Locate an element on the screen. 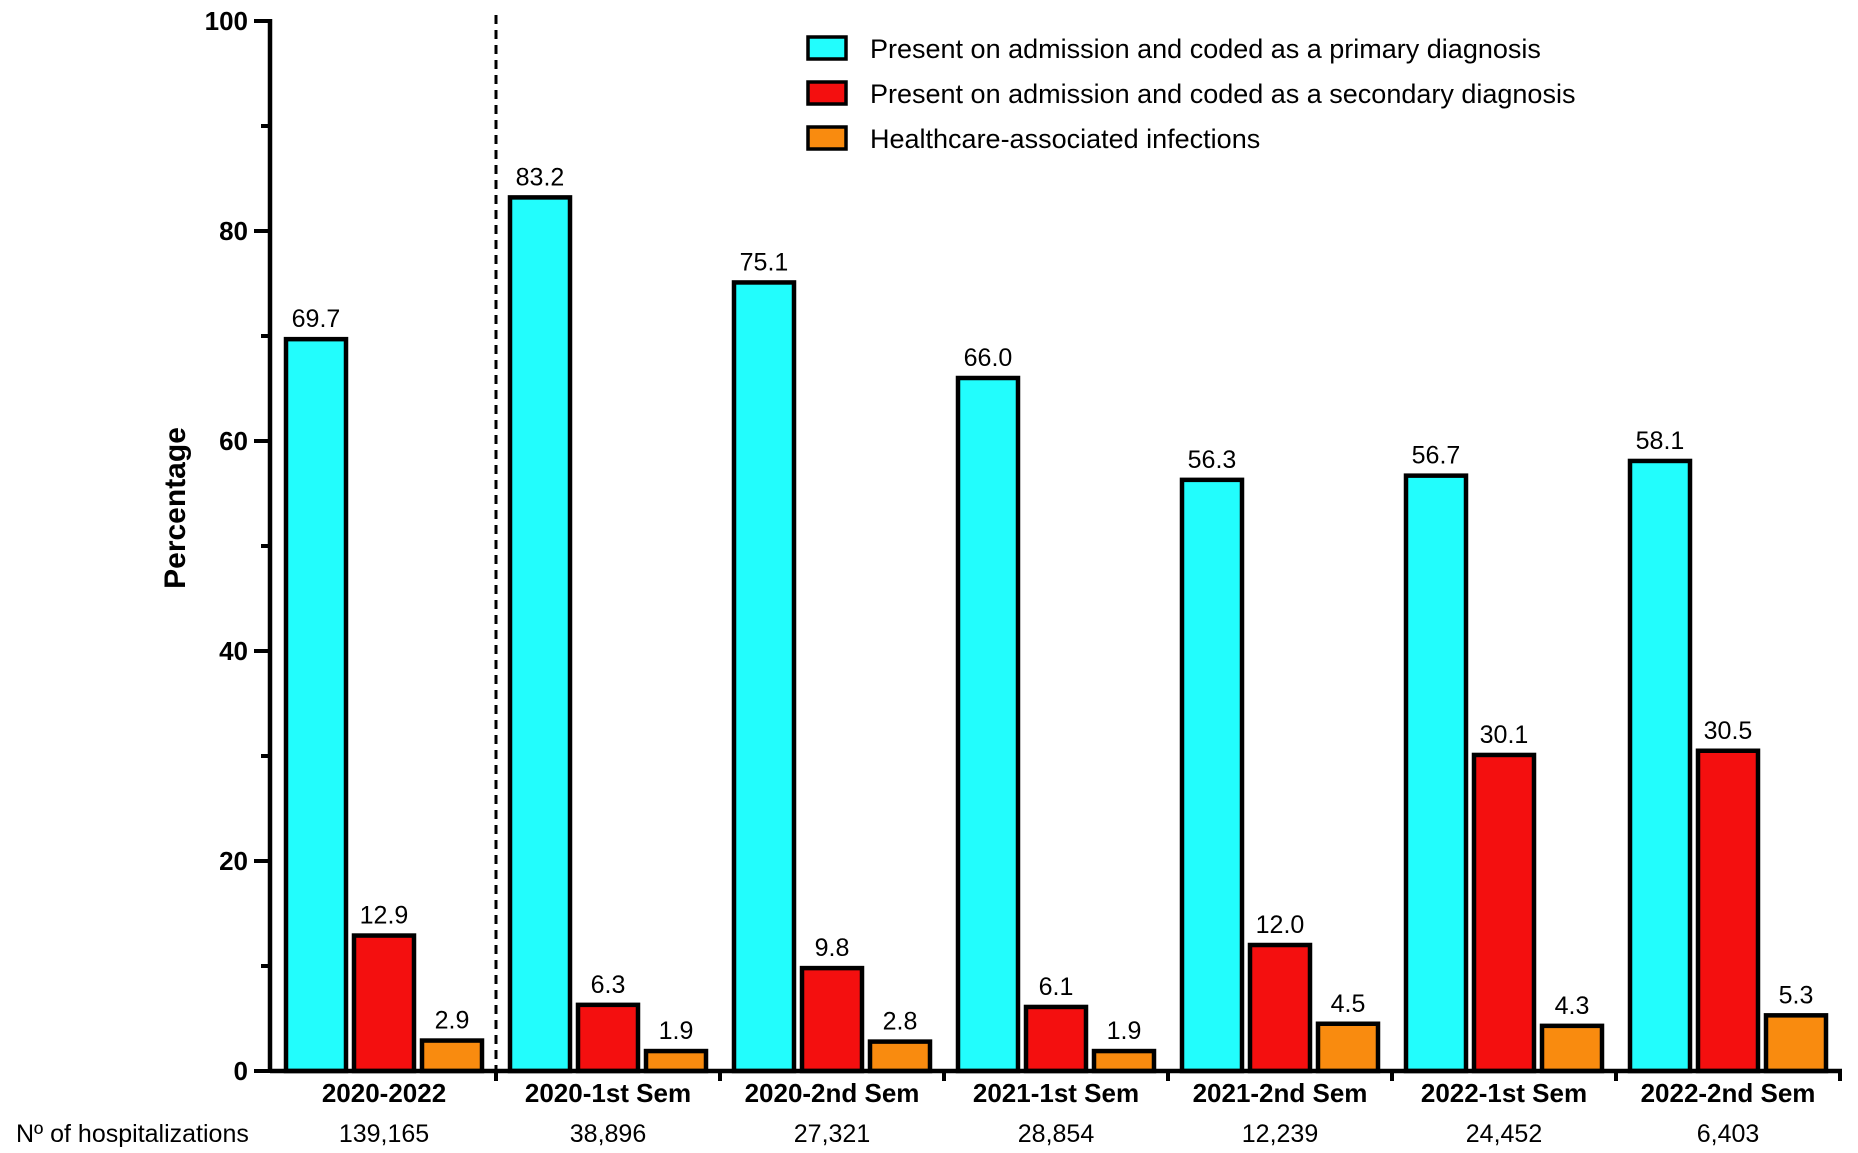 The width and height of the screenshot is (1858, 1153). x-tick-label: 2021-2nd Sem is located at coordinates (1280, 1093).